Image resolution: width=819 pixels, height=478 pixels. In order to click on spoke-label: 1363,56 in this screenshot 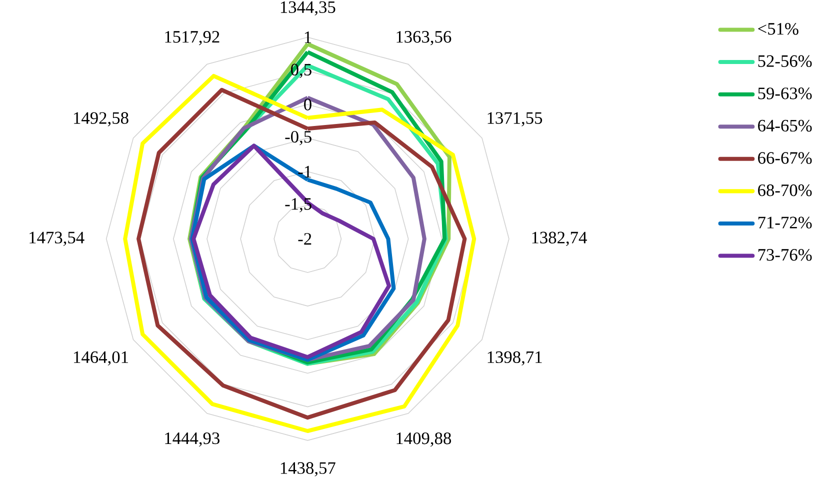, I will do `click(424, 38)`.